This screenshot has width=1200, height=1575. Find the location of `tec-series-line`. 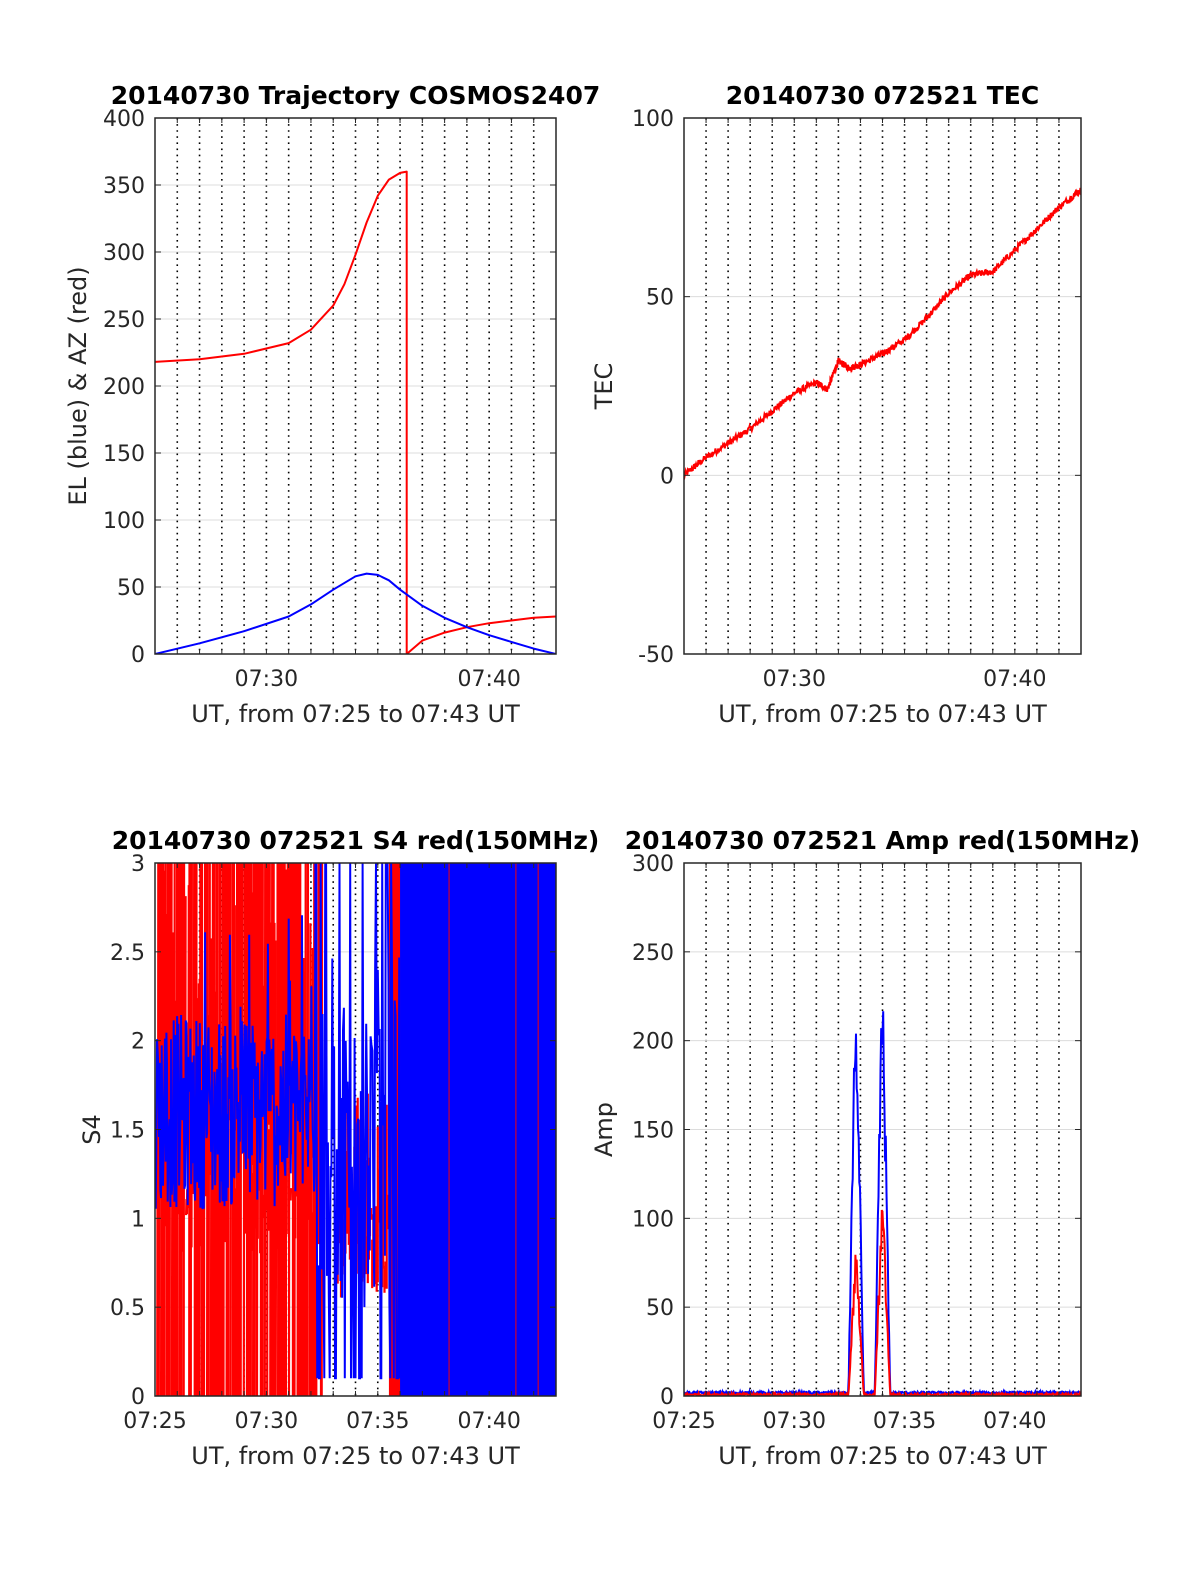

tec-series-line is located at coordinates (882, 333).